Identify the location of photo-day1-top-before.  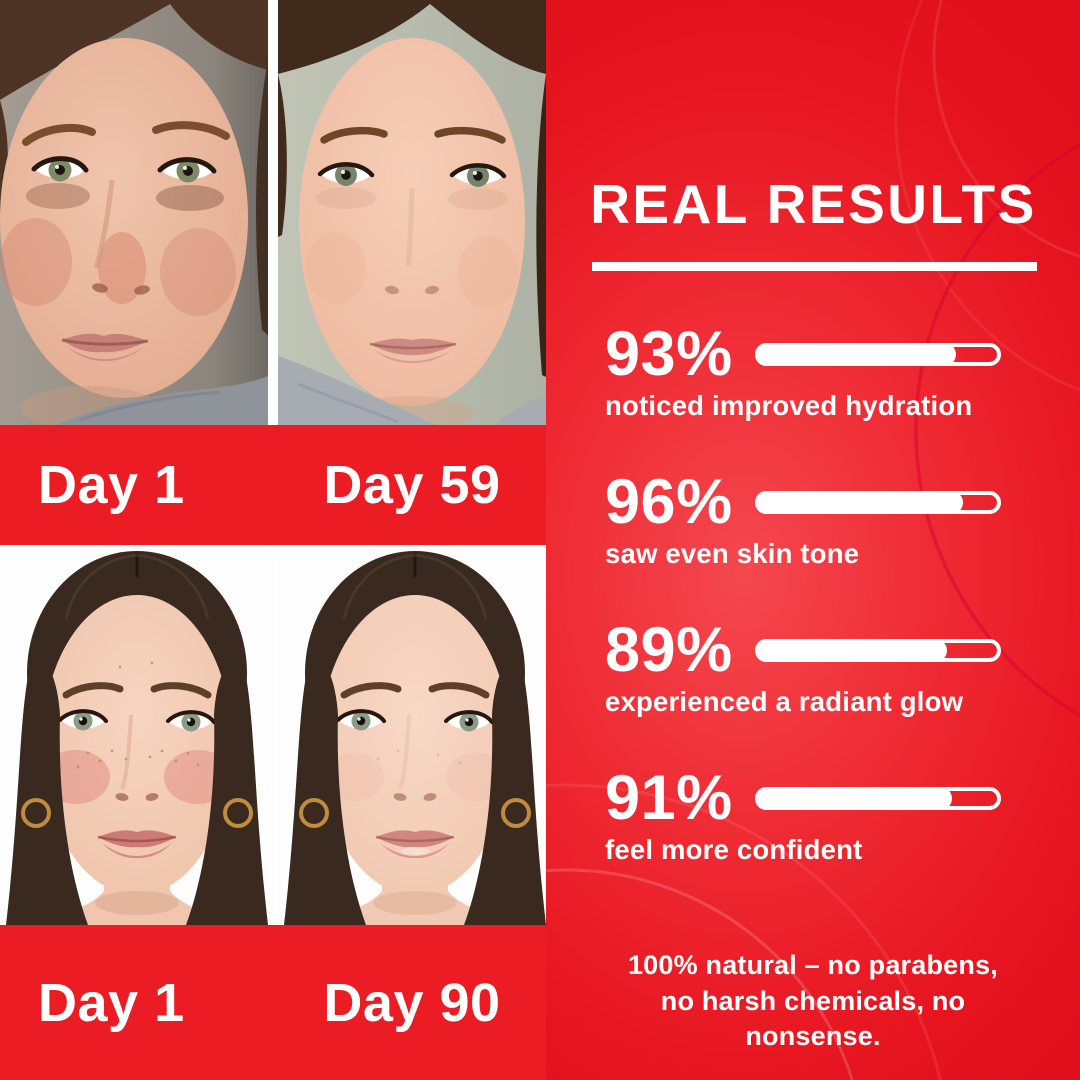
(134, 212).